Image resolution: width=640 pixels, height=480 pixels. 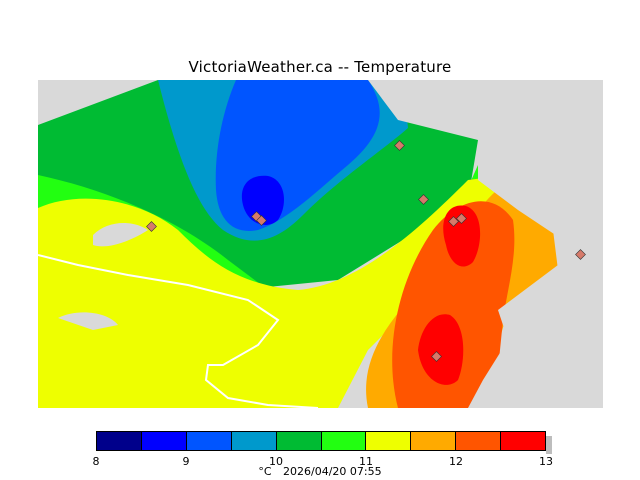 I want to click on legend-caption: °C 2026/04/20 07:55, so click(x=320, y=471).